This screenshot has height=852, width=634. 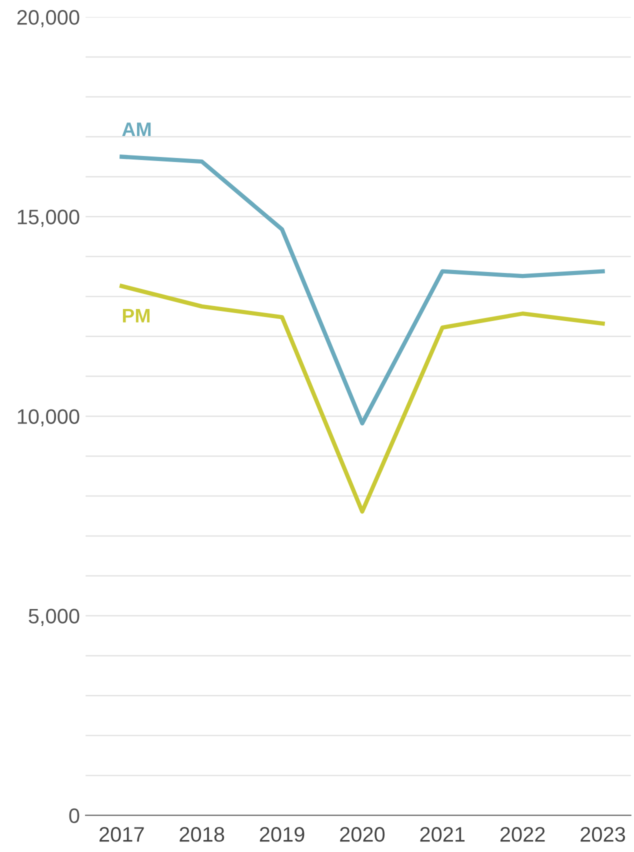 What do you see at coordinates (522, 834) in the screenshot?
I see `x-tick-label: 2022` at bounding box center [522, 834].